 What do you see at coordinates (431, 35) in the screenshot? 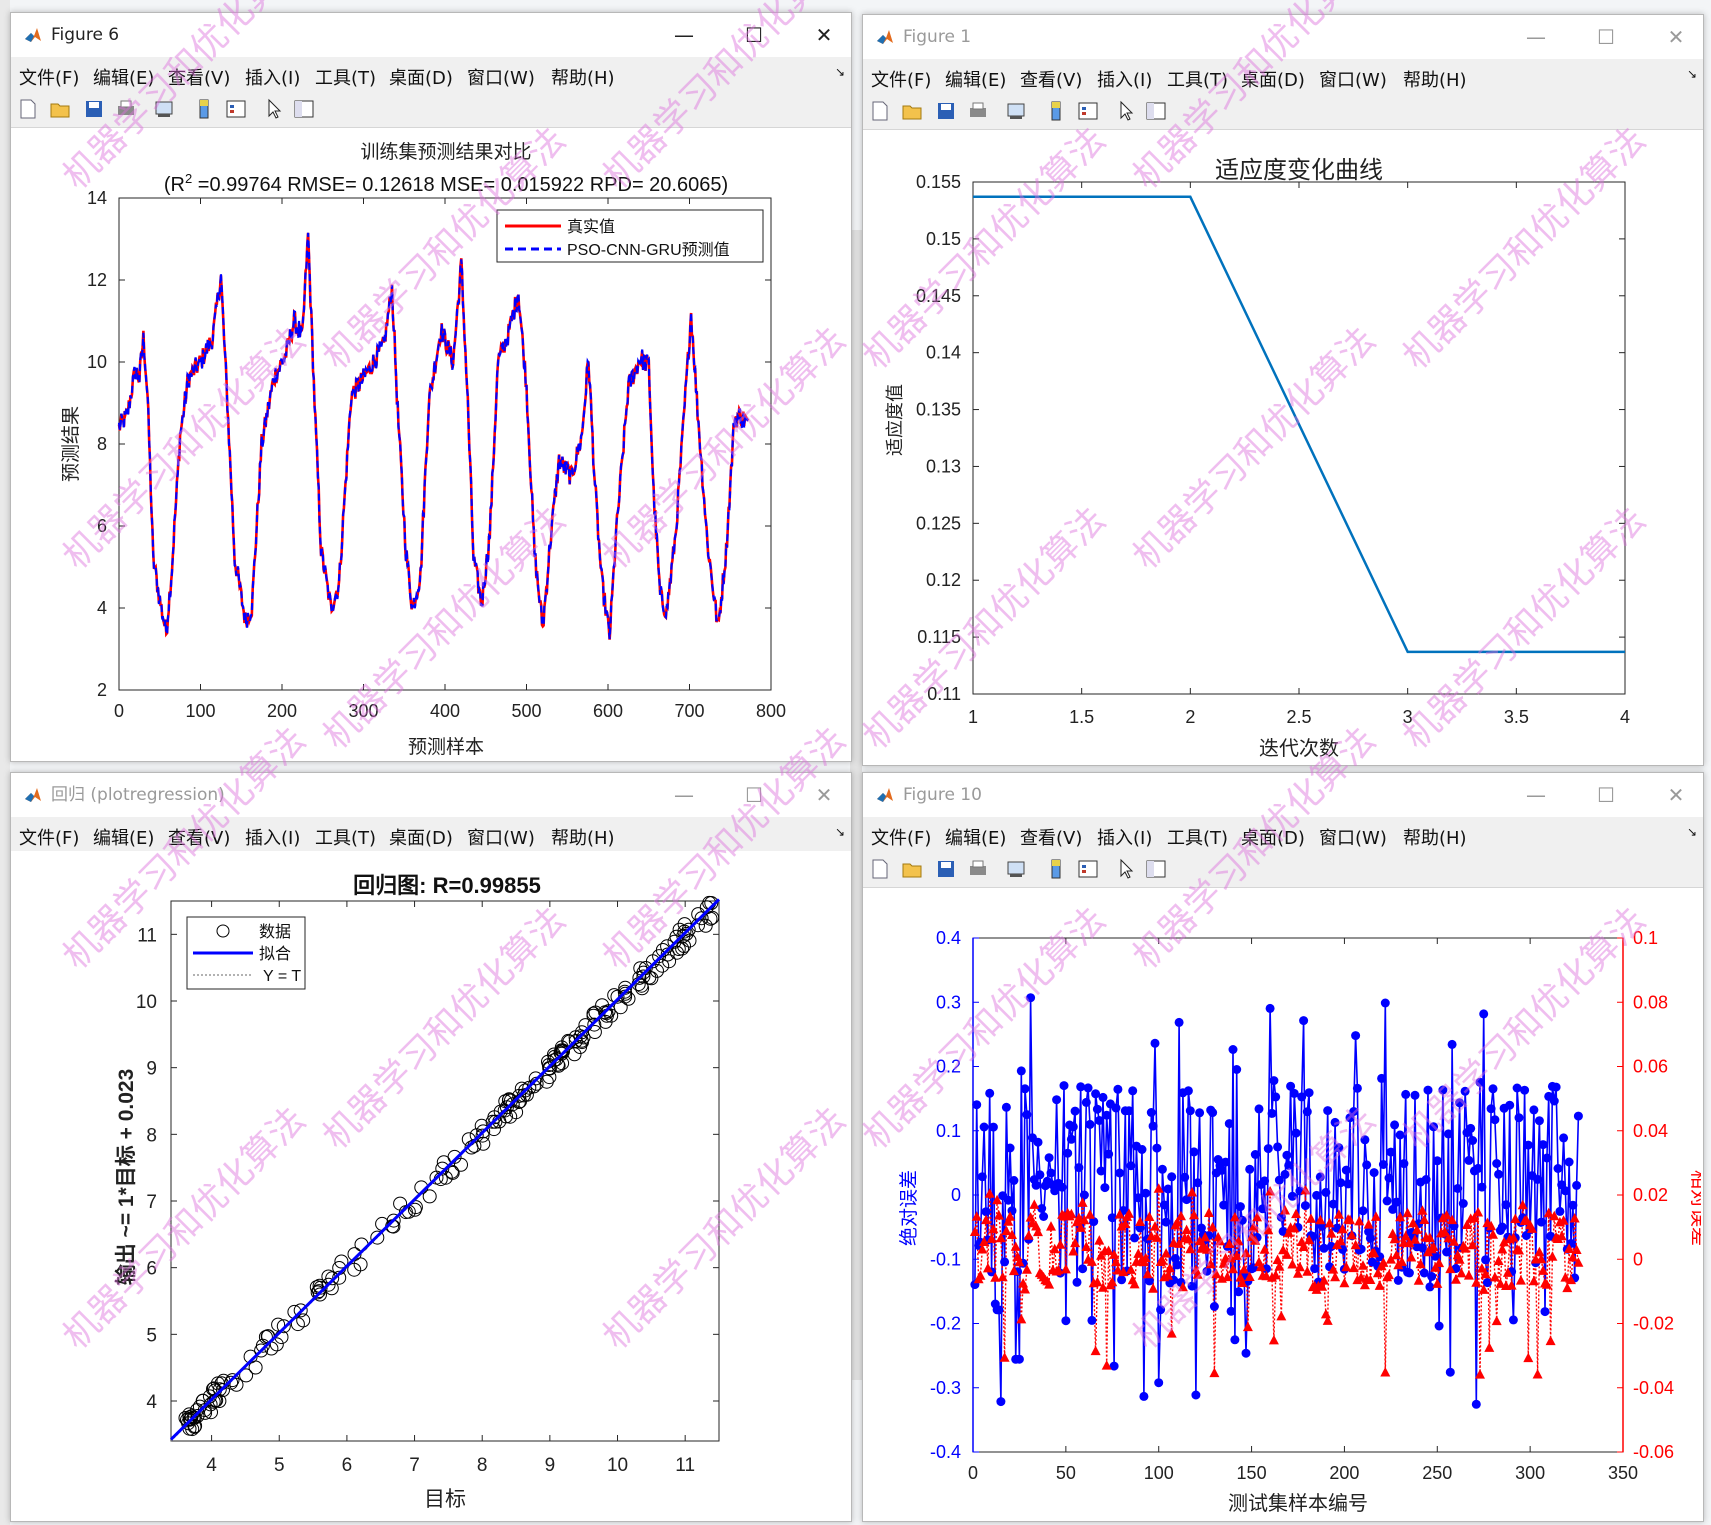
I see `title-bar: Figure 6 — ☐ ✕` at bounding box center [431, 35].